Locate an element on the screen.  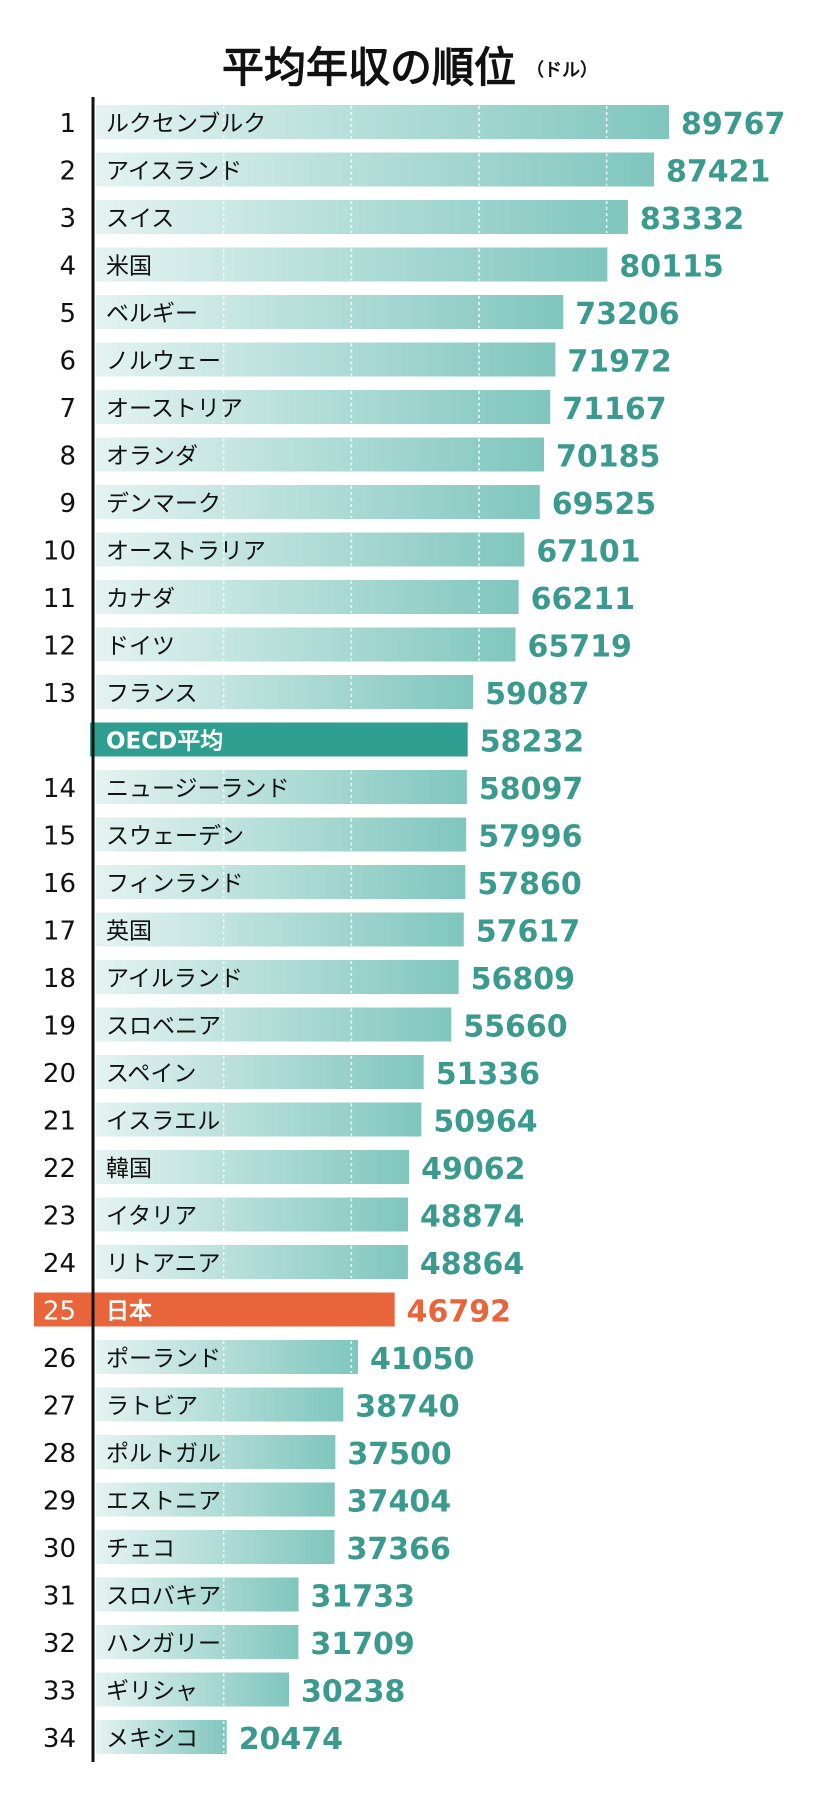
category-label: デンマーク is located at coordinates (163, 504).